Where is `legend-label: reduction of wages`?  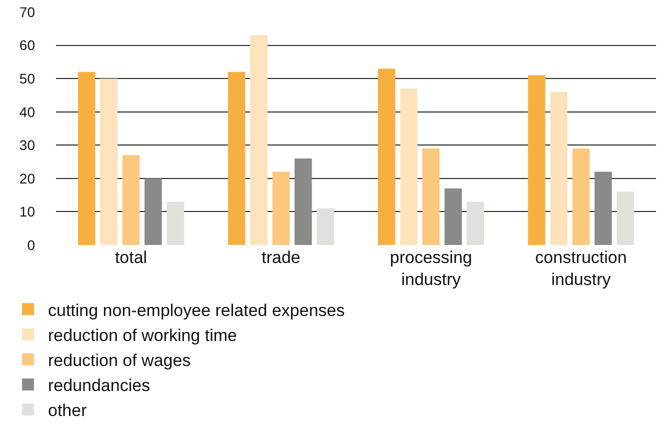 legend-label: reduction of wages is located at coordinates (119, 360).